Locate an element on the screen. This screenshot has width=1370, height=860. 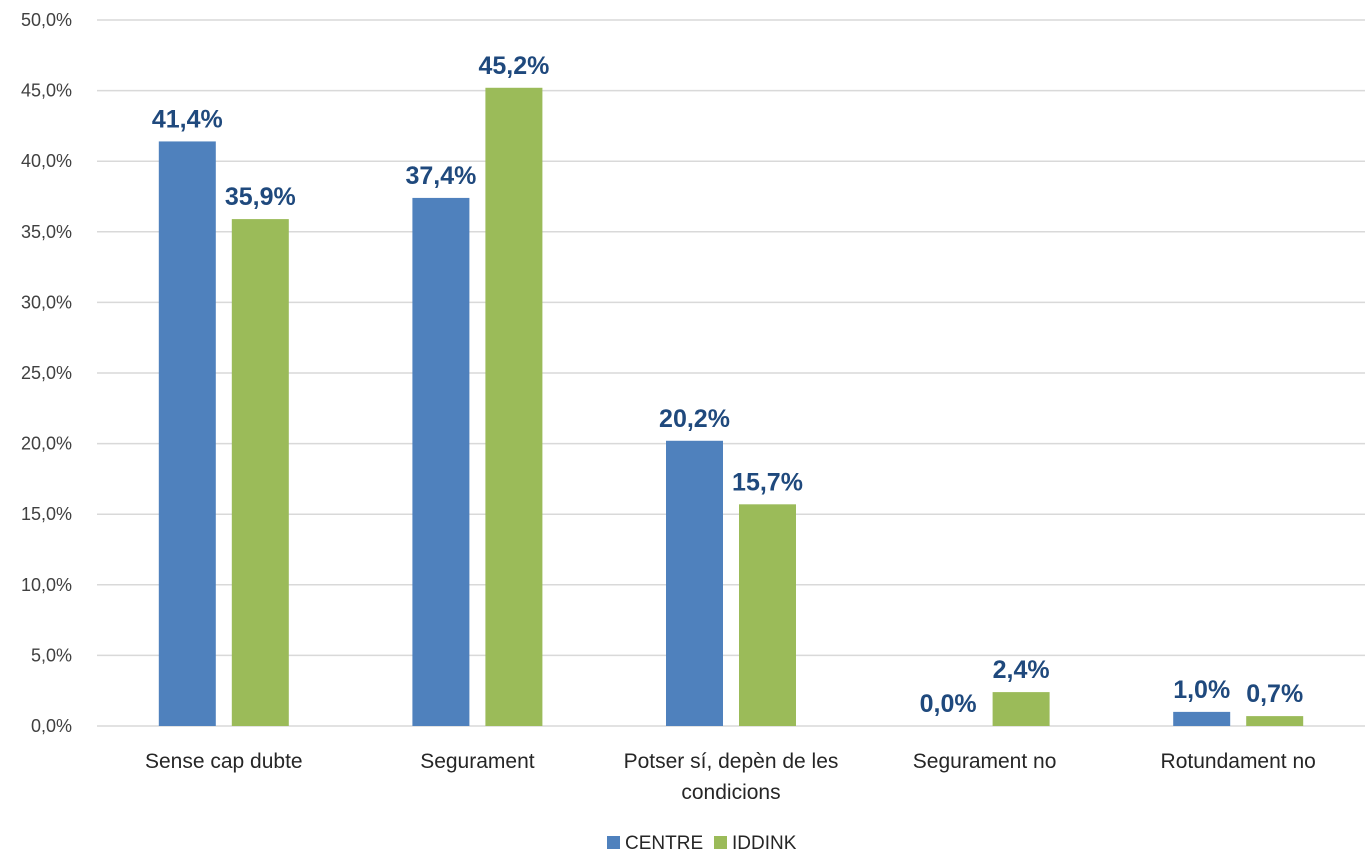
data-label: 1,0% is located at coordinates (1201, 690).